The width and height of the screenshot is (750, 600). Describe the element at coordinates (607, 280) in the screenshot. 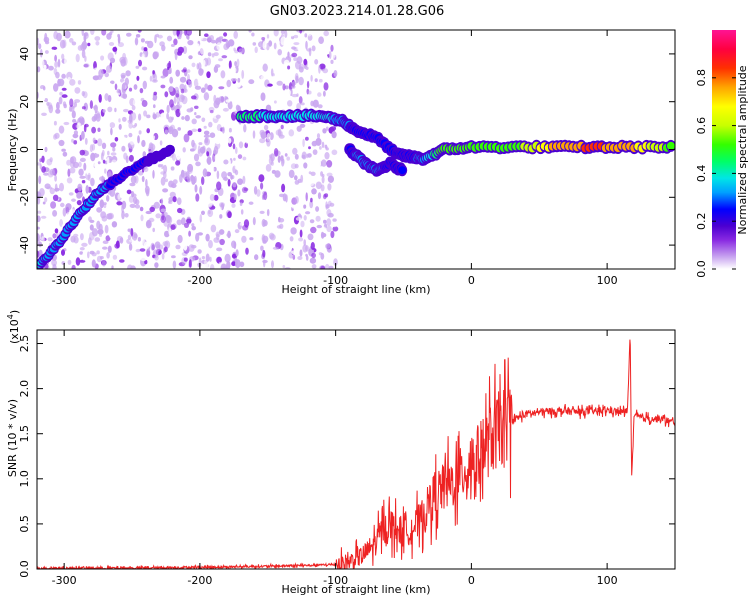

I see `spectrogram-xtick-label: 100` at that location.